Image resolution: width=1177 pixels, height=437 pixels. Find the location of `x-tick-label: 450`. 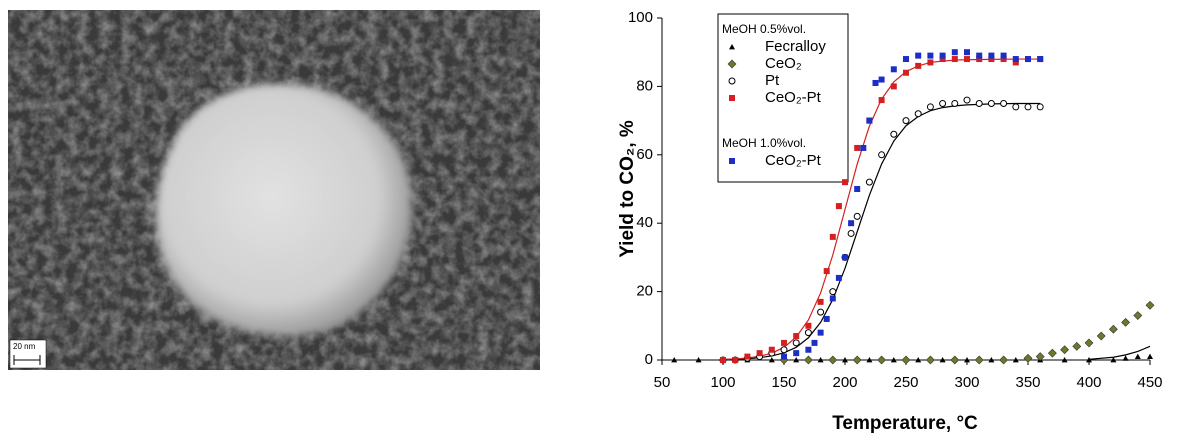

x-tick-label: 450 is located at coordinates (1149, 382).